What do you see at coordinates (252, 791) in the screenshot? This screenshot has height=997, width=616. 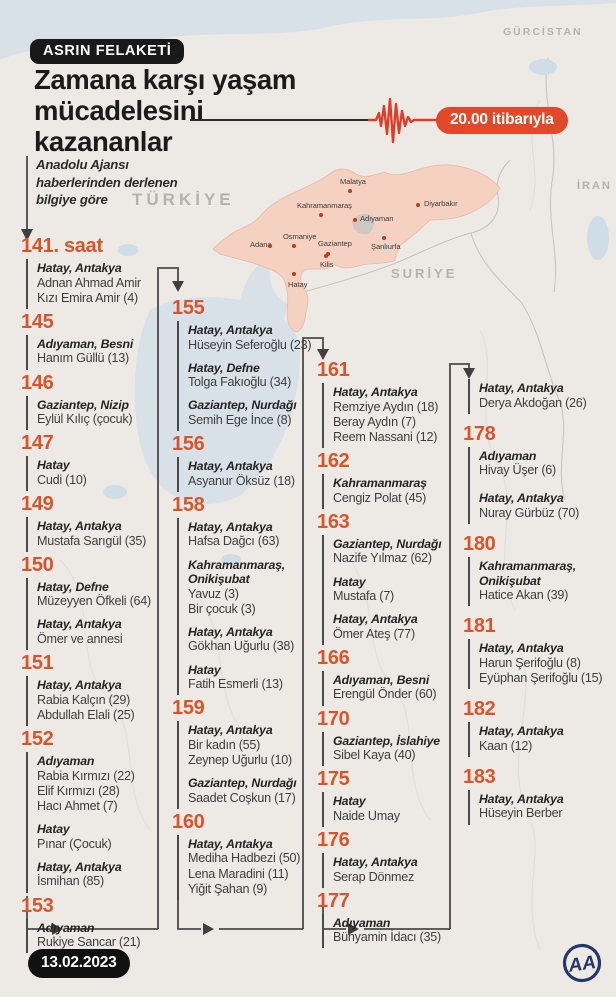 I see `rescue-item: Gaziantep, Nurdağı Saadet Coşkun (17)` at bounding box center [252, 791].